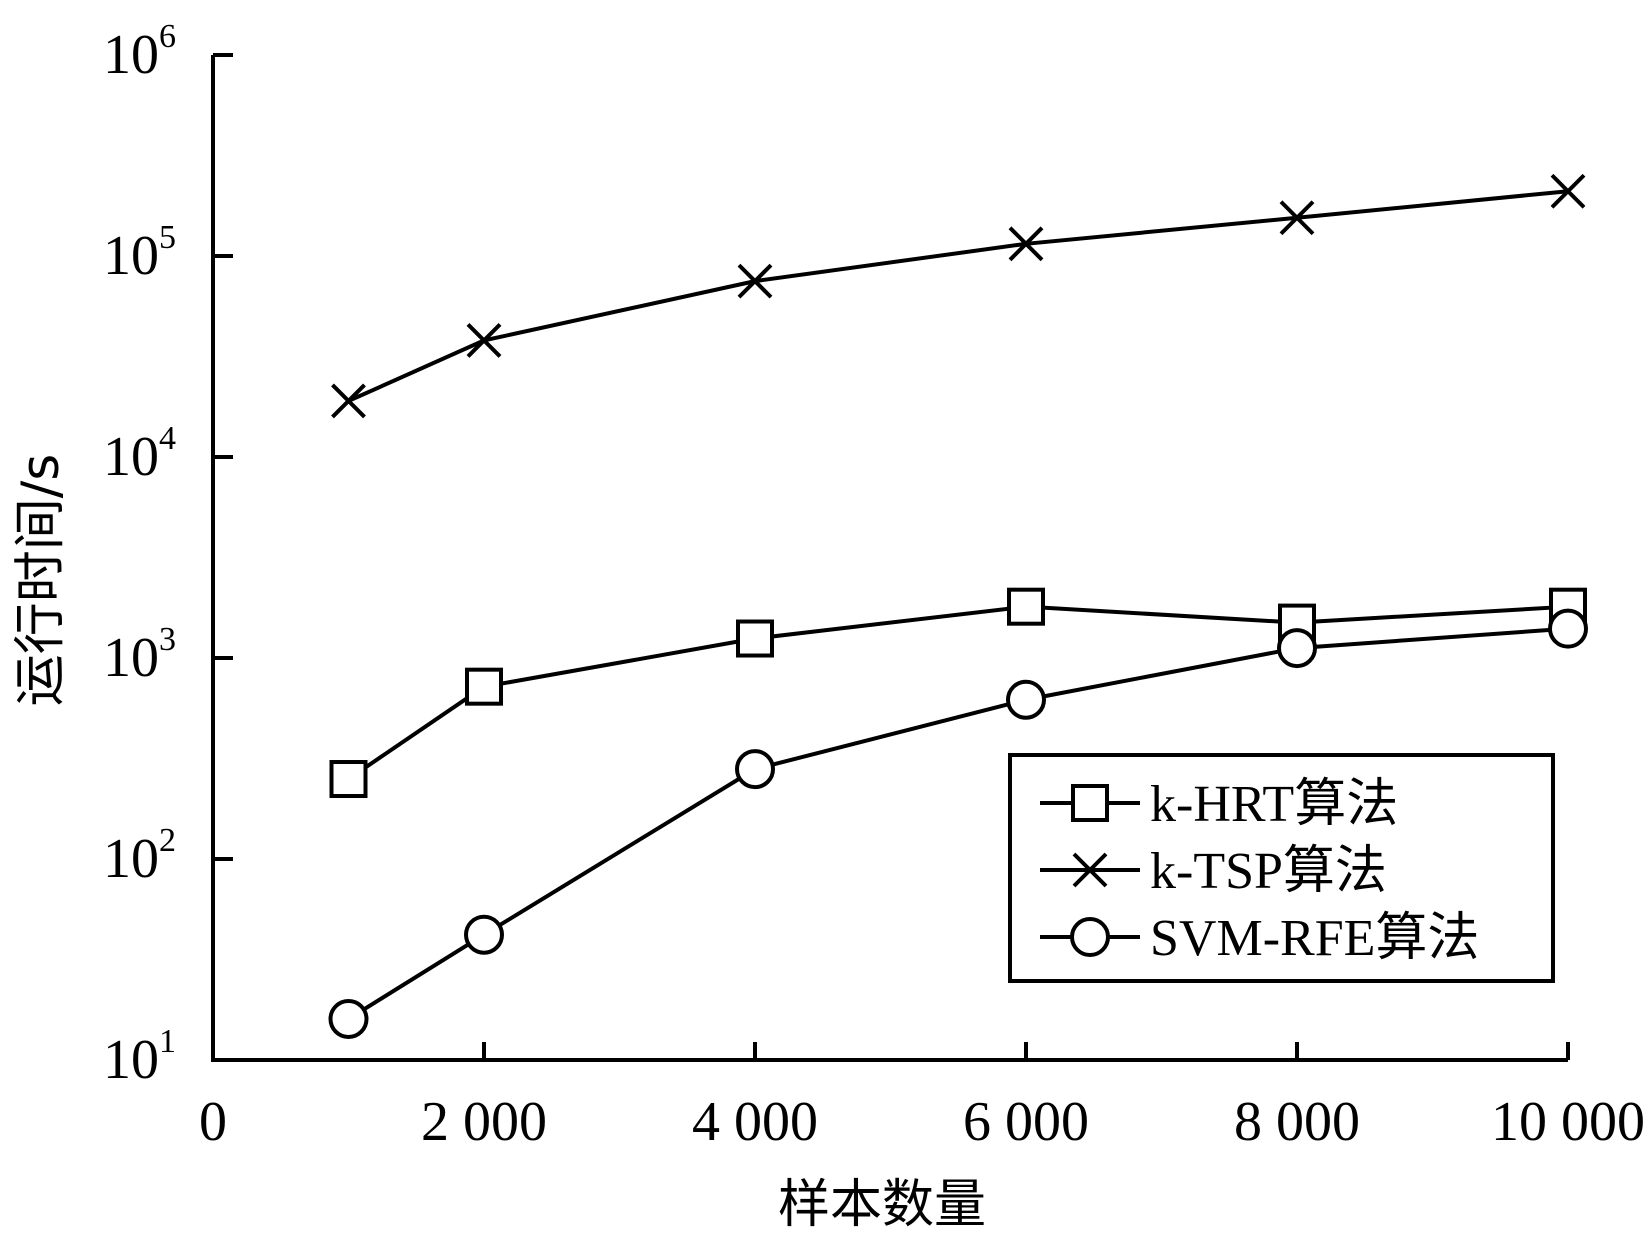 This screenshot has width=1646, height=1240. Describe the element at coordinates (1090, 803) in the screenshot. I see `legend-marker-square` at that location.